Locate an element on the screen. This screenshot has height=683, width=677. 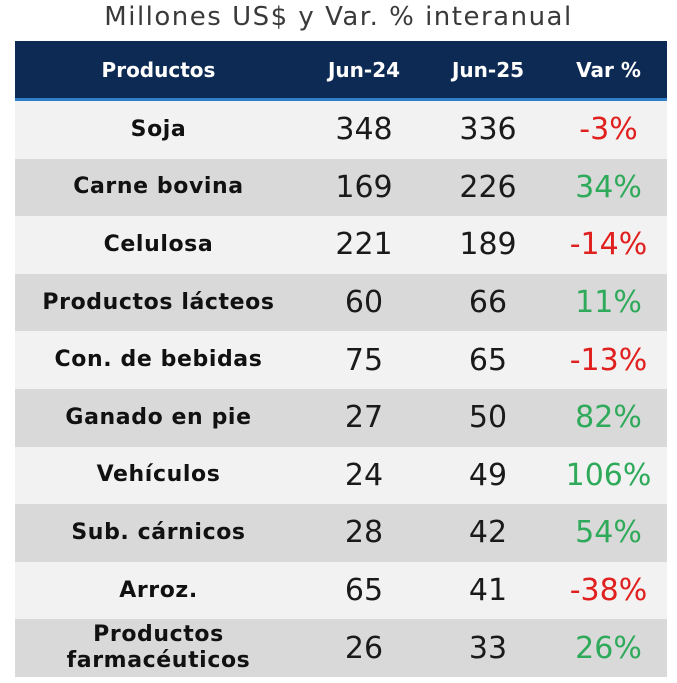
value-var: -3% is located at coordinates (608, 130).